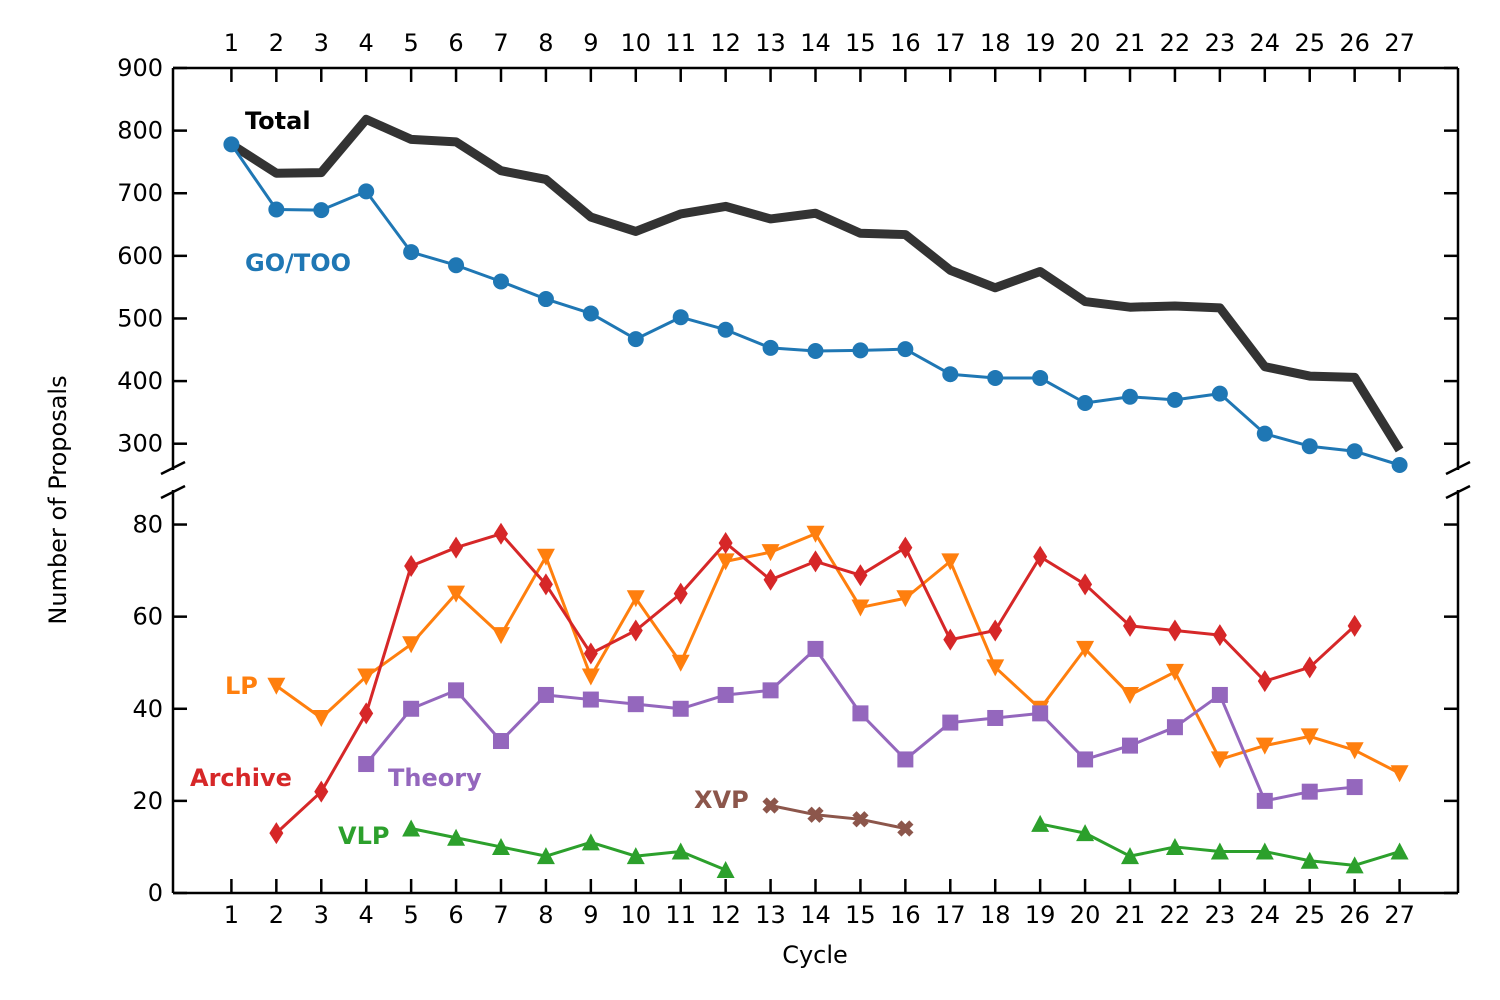 Image resolution: width=1500 pixels, height=1000 pixels. I want to click on y-tick-label: 40, so click(147, 709).